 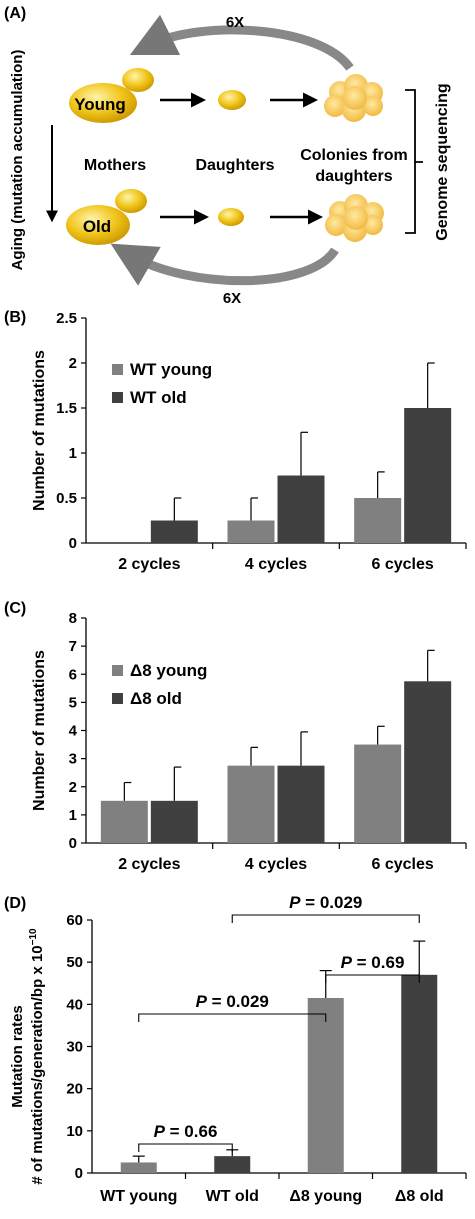 I want to click on colonies-label-line2: daughters, so click(x=353, y=176).